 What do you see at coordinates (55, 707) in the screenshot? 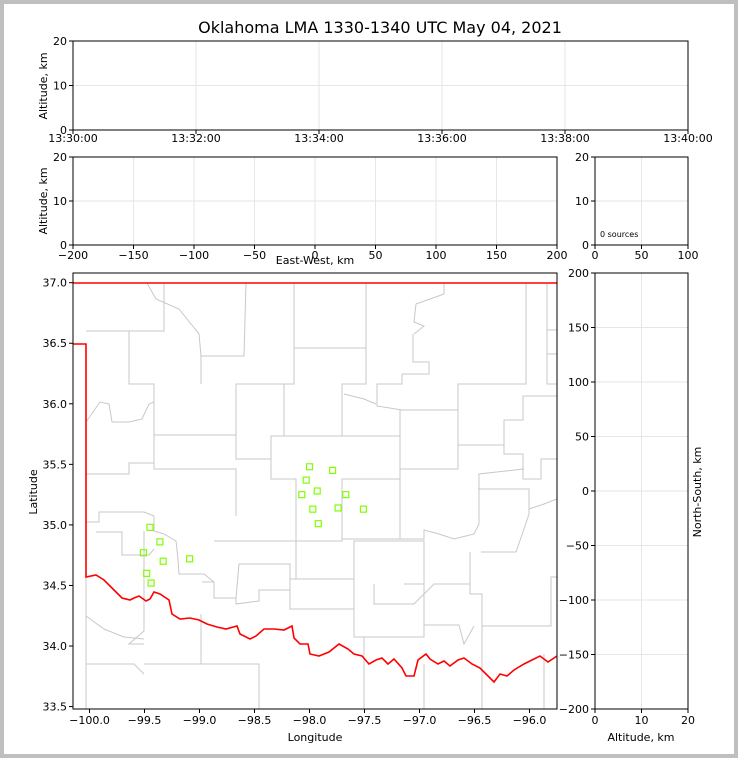
I see `latitude-tick-label: 33.5` at bounding box center [55, 707].